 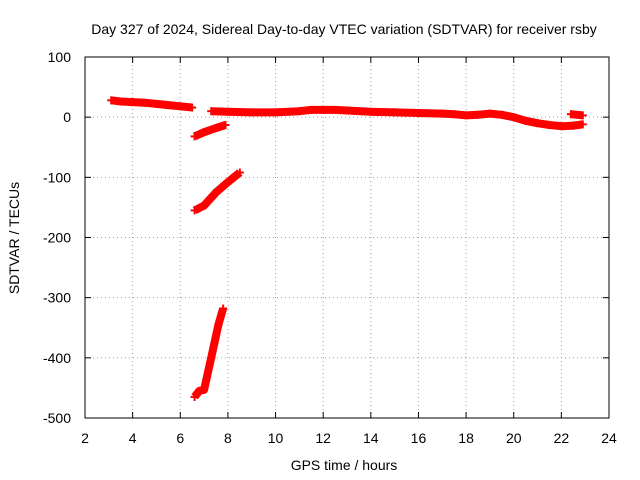 I want to click on x-tick-label: 2, so click(x=85, y=438).